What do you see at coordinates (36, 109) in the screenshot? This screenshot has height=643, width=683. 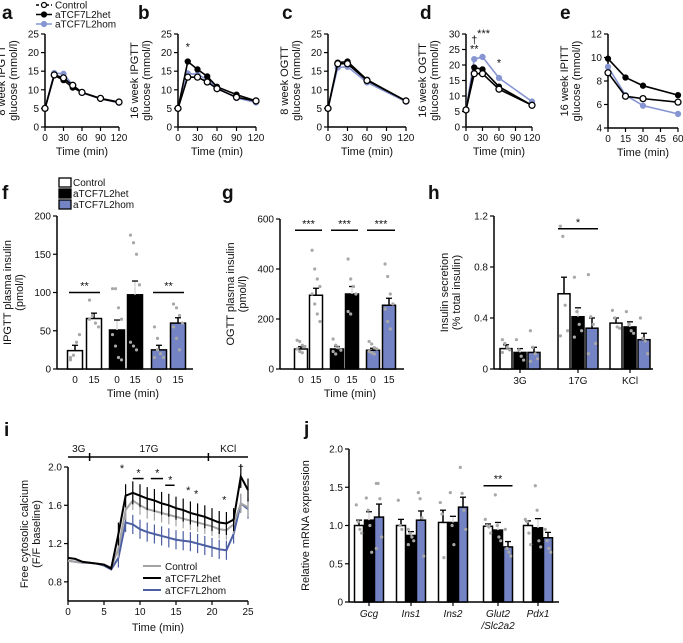 I see `y-tick-label: 5` at bounding box center [36, 109].